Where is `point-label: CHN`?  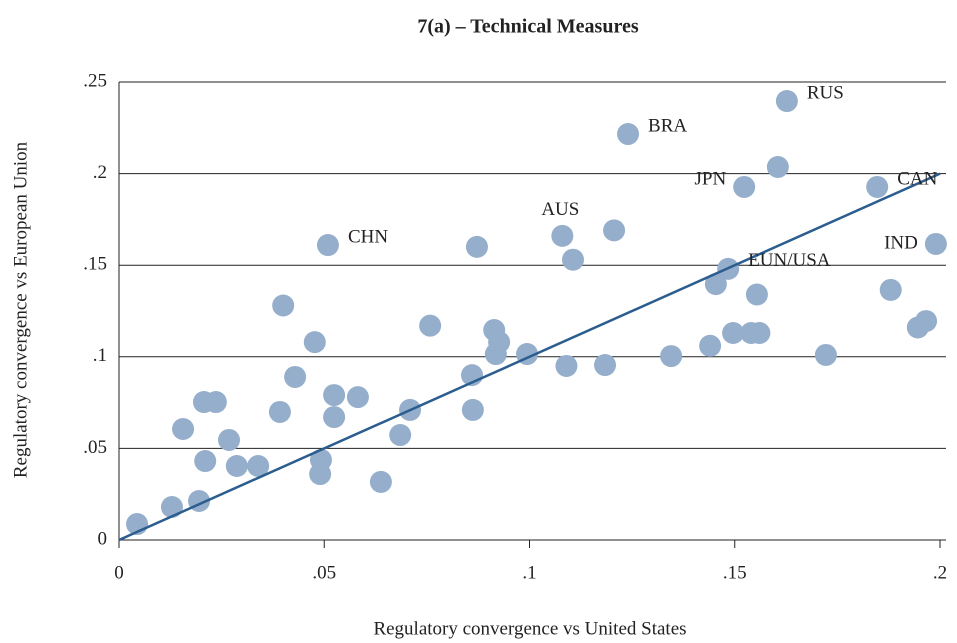
point-label: CHN is located at coordinates (368, 236).